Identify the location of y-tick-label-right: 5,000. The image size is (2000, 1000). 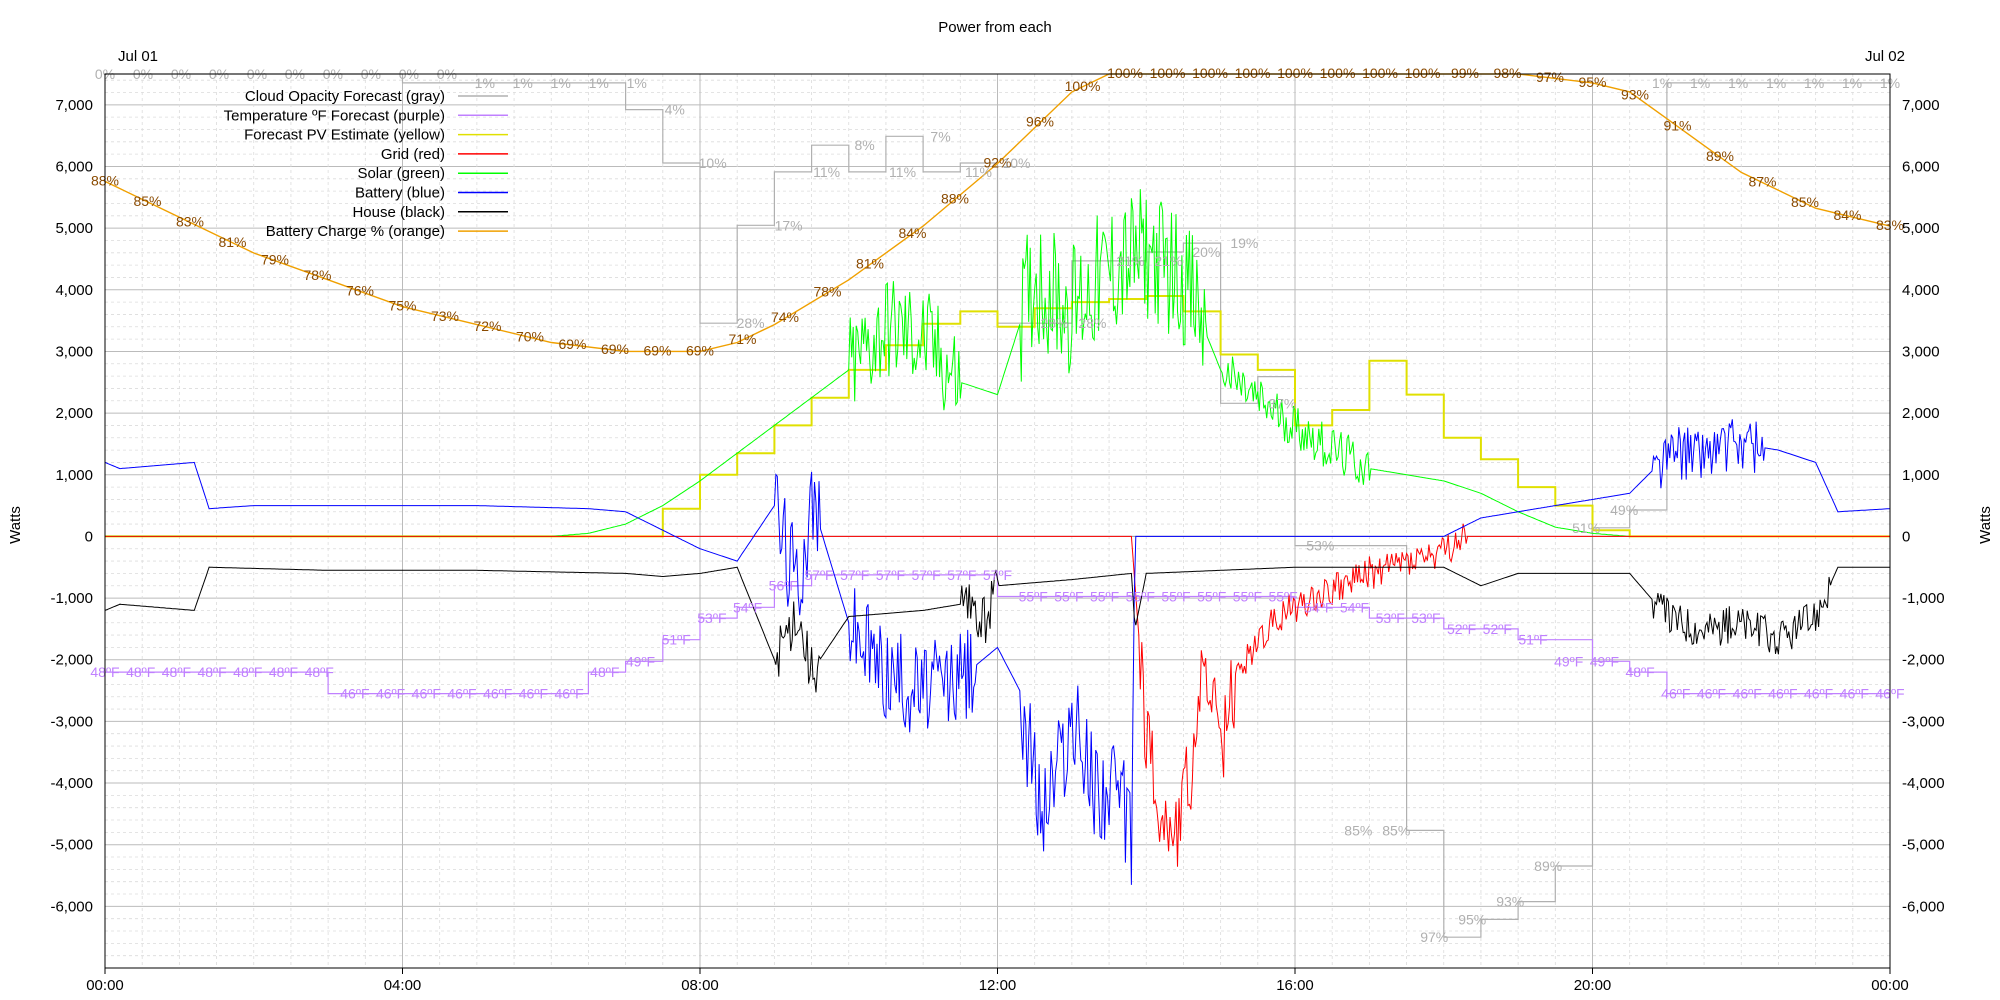
(1921, 228).